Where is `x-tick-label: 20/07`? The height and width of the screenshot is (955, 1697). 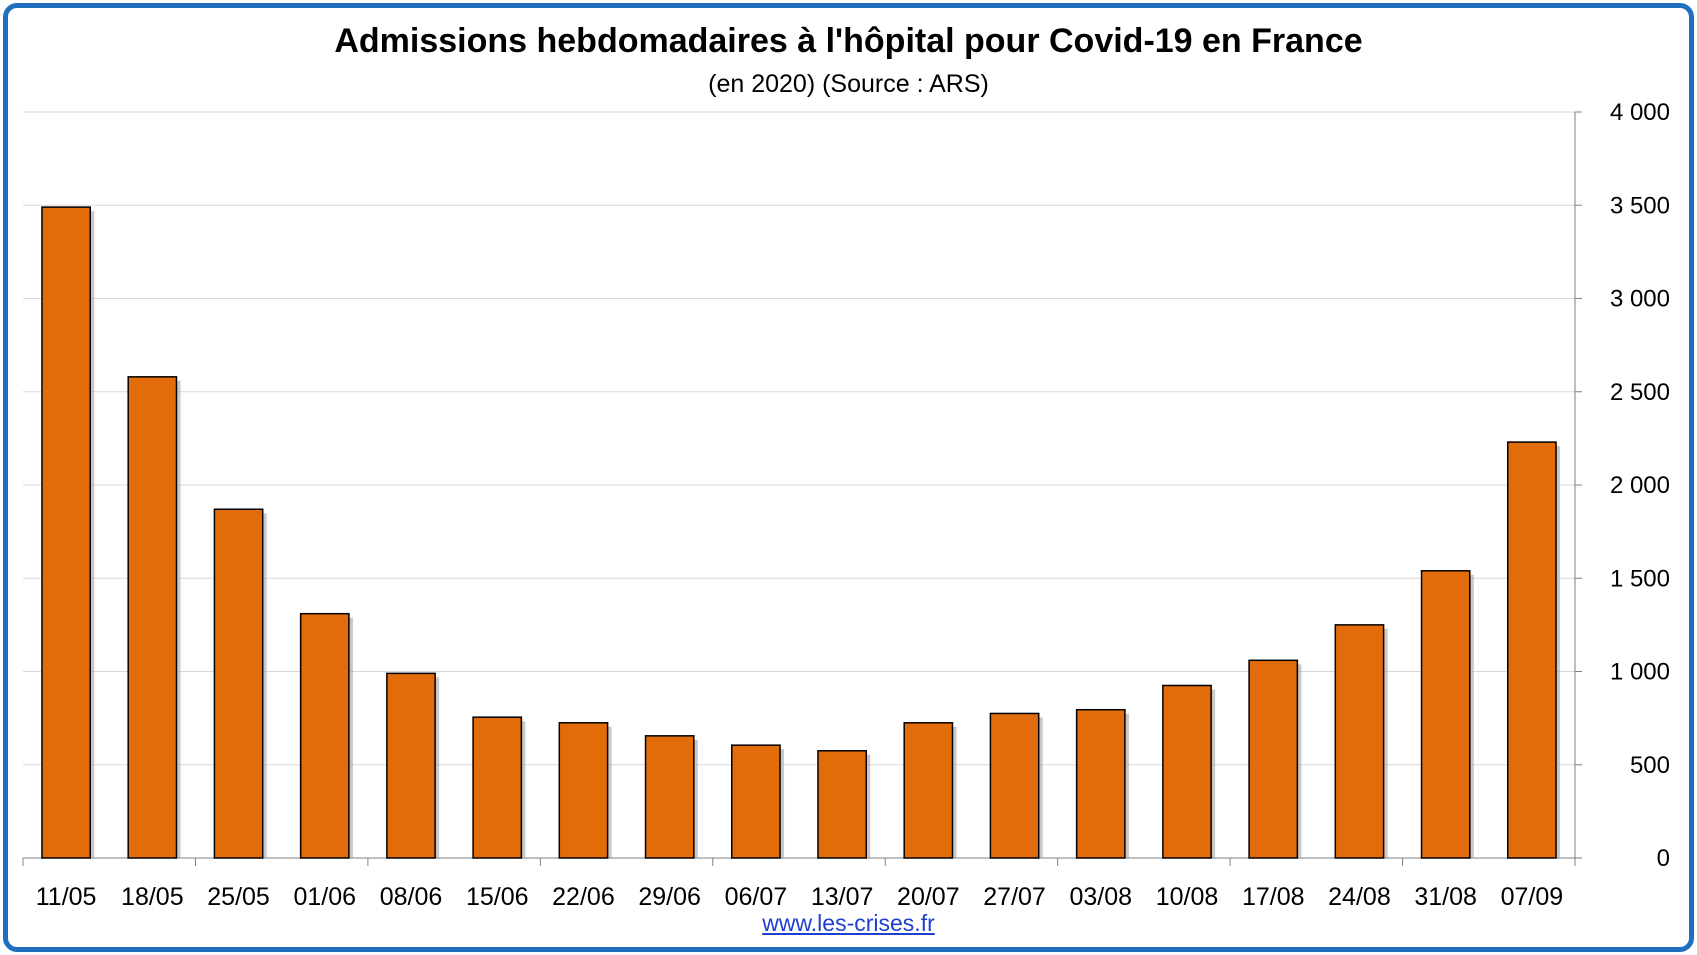
x-tick-label: 20/07 is located at coordinates (928, 897).